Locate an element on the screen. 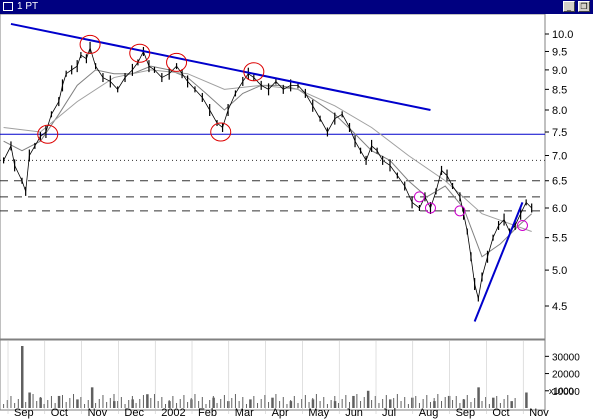 This screenshot has width=593, height=419. price-tick-label: 8.0 is located at coordinates (559, 111).